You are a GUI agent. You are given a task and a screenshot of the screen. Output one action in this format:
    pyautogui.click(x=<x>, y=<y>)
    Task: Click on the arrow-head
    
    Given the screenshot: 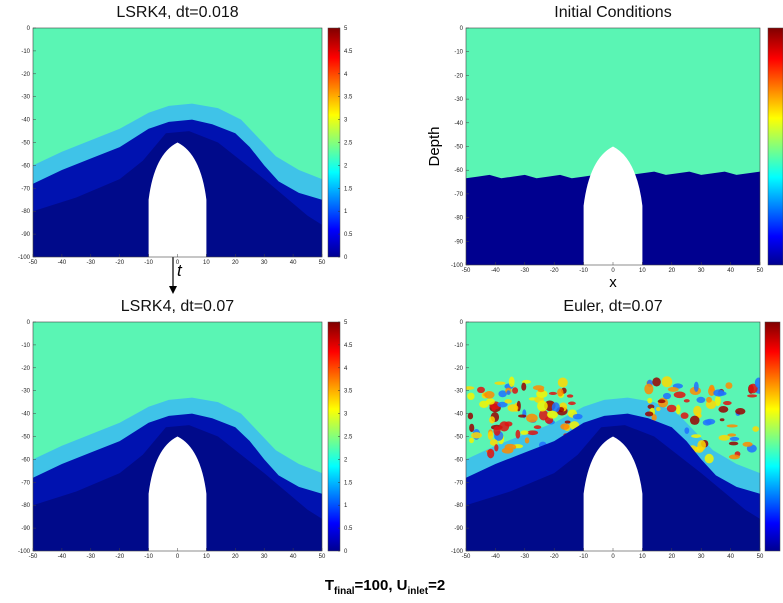 What is the action you would take?
    pyautogui.click(x=173, y=290)
    